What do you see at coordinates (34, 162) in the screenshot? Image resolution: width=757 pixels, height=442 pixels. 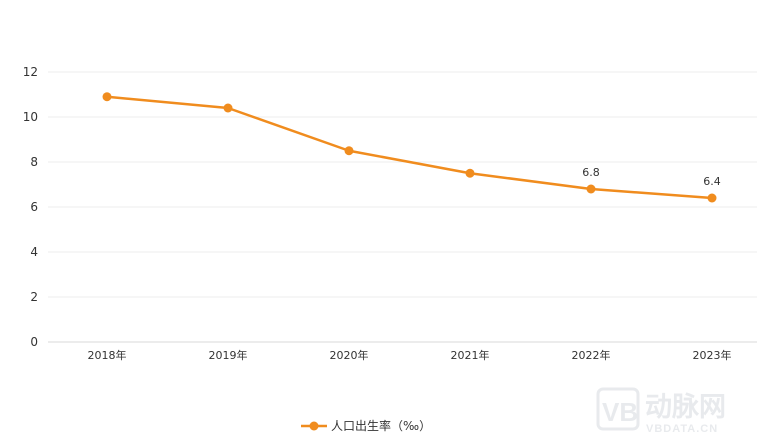 I see `y-tick-label: 8` at bounding box center [34, 162].